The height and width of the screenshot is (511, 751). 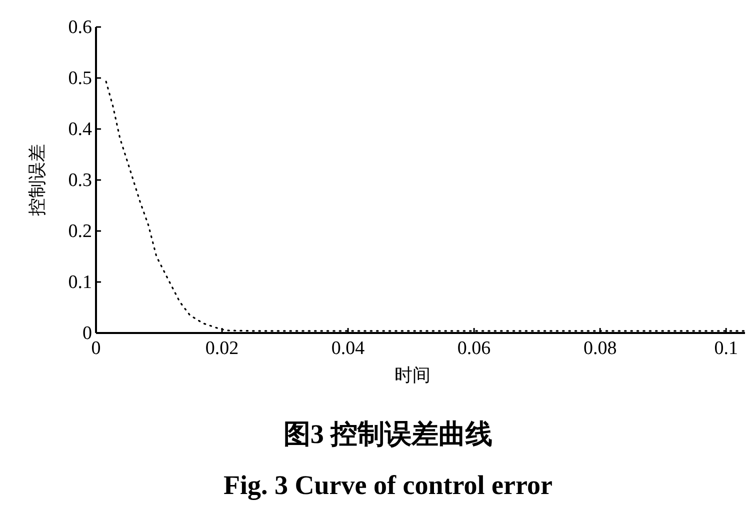 I want to click on text: 图3 控制误差曲线, so click(x=388, y=434).